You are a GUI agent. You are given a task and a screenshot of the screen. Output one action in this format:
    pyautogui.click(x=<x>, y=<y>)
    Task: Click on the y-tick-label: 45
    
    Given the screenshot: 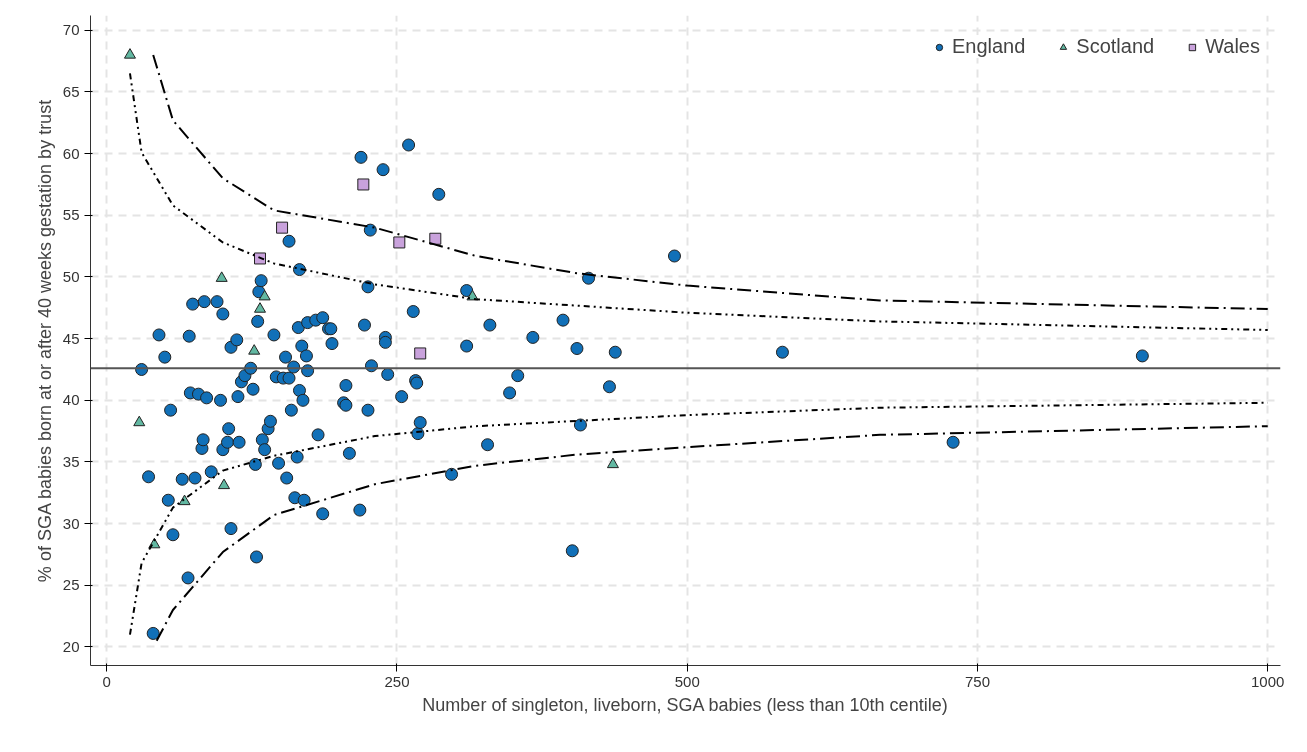 What is the action you would take?
    pyautogui.click(x=71, y=338)
    